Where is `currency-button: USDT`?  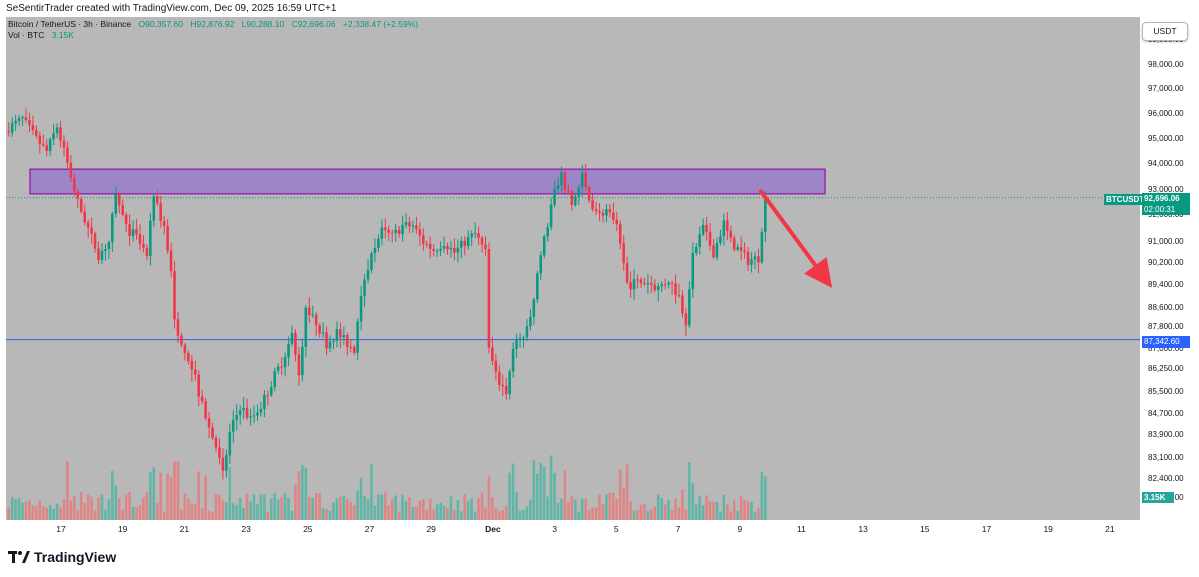
currency-button: USDT is located at coordinates (1165, 31).